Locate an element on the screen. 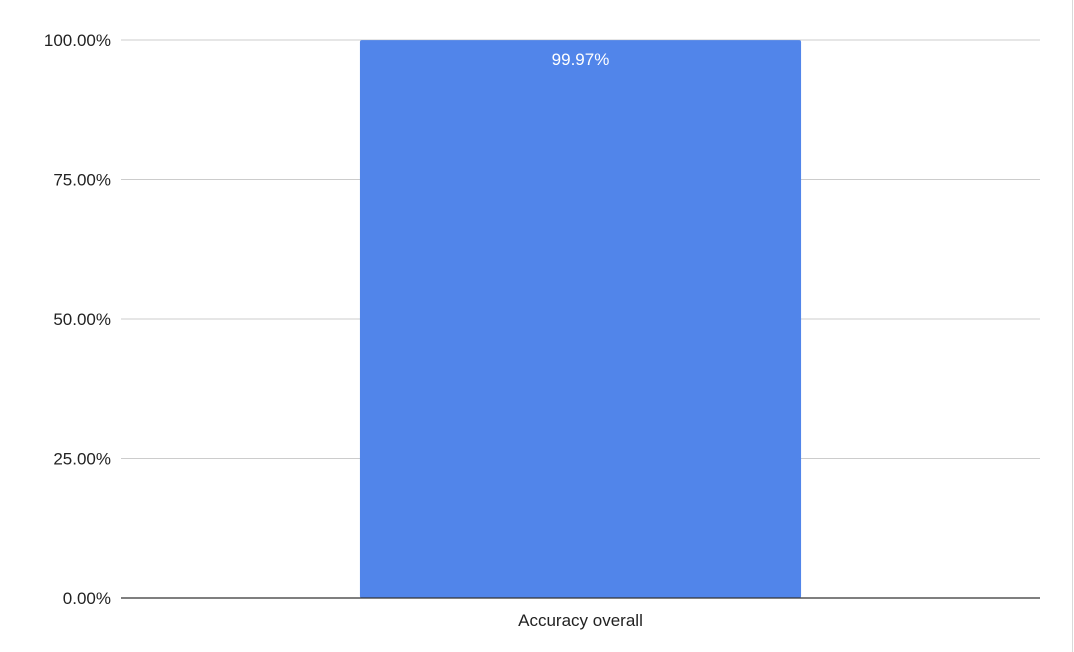 The height and width of the screenshot is (652, 1074). x-axis-category-labels: Accuracy overall is located at coordinates (580, 620).